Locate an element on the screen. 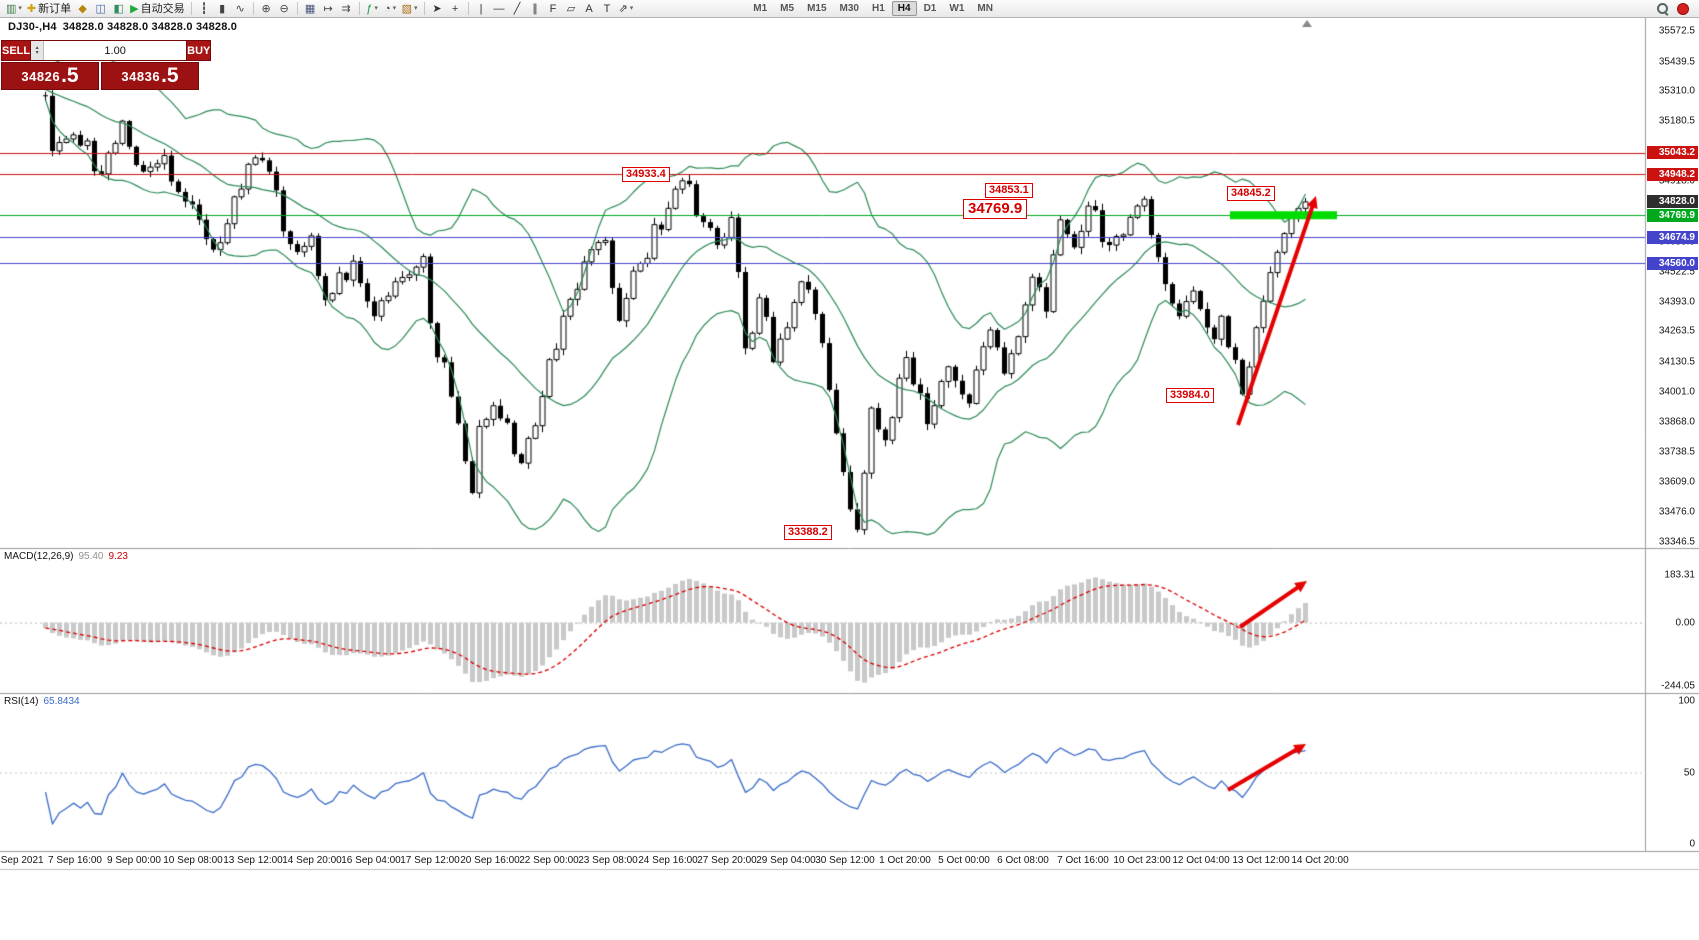 The width and height of the screenshot is (1699, 940). toolbar-chart-shift-button: ⇉ is located at coordinates (346, 9).